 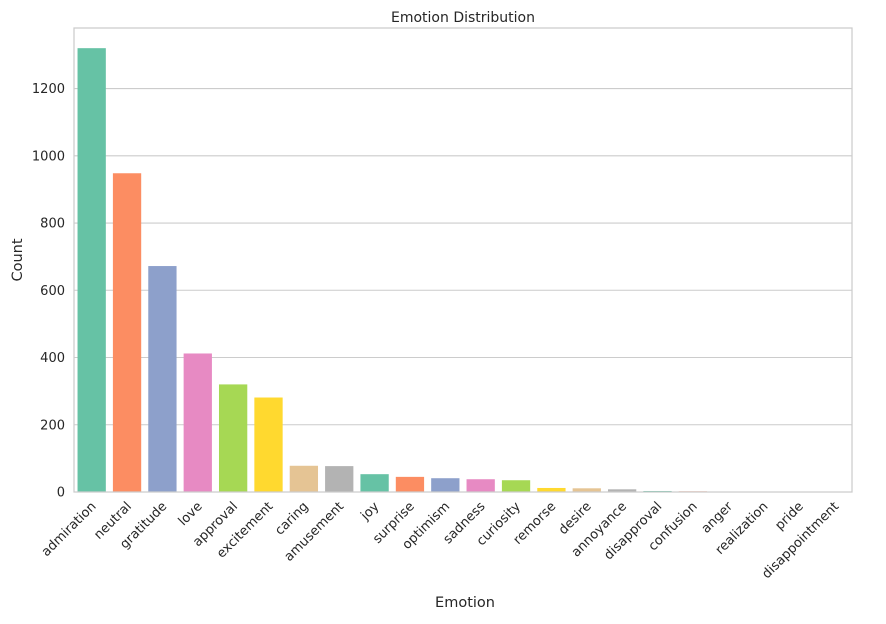 What do you see at coordinates (52, 425) in the screenshot?
I see `y-tick-label: 200` at bounding box center [52, 425].